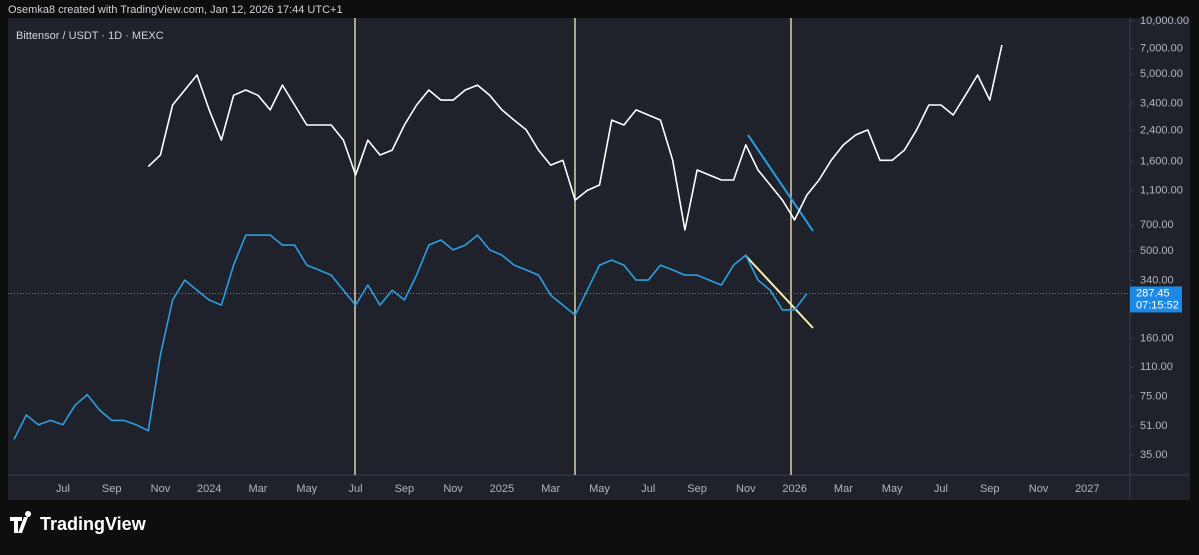  What do you see at coordinates (794, 489) in the screenshot?
I see `x-tick-label: 2026` at bounding box center [794, 489].